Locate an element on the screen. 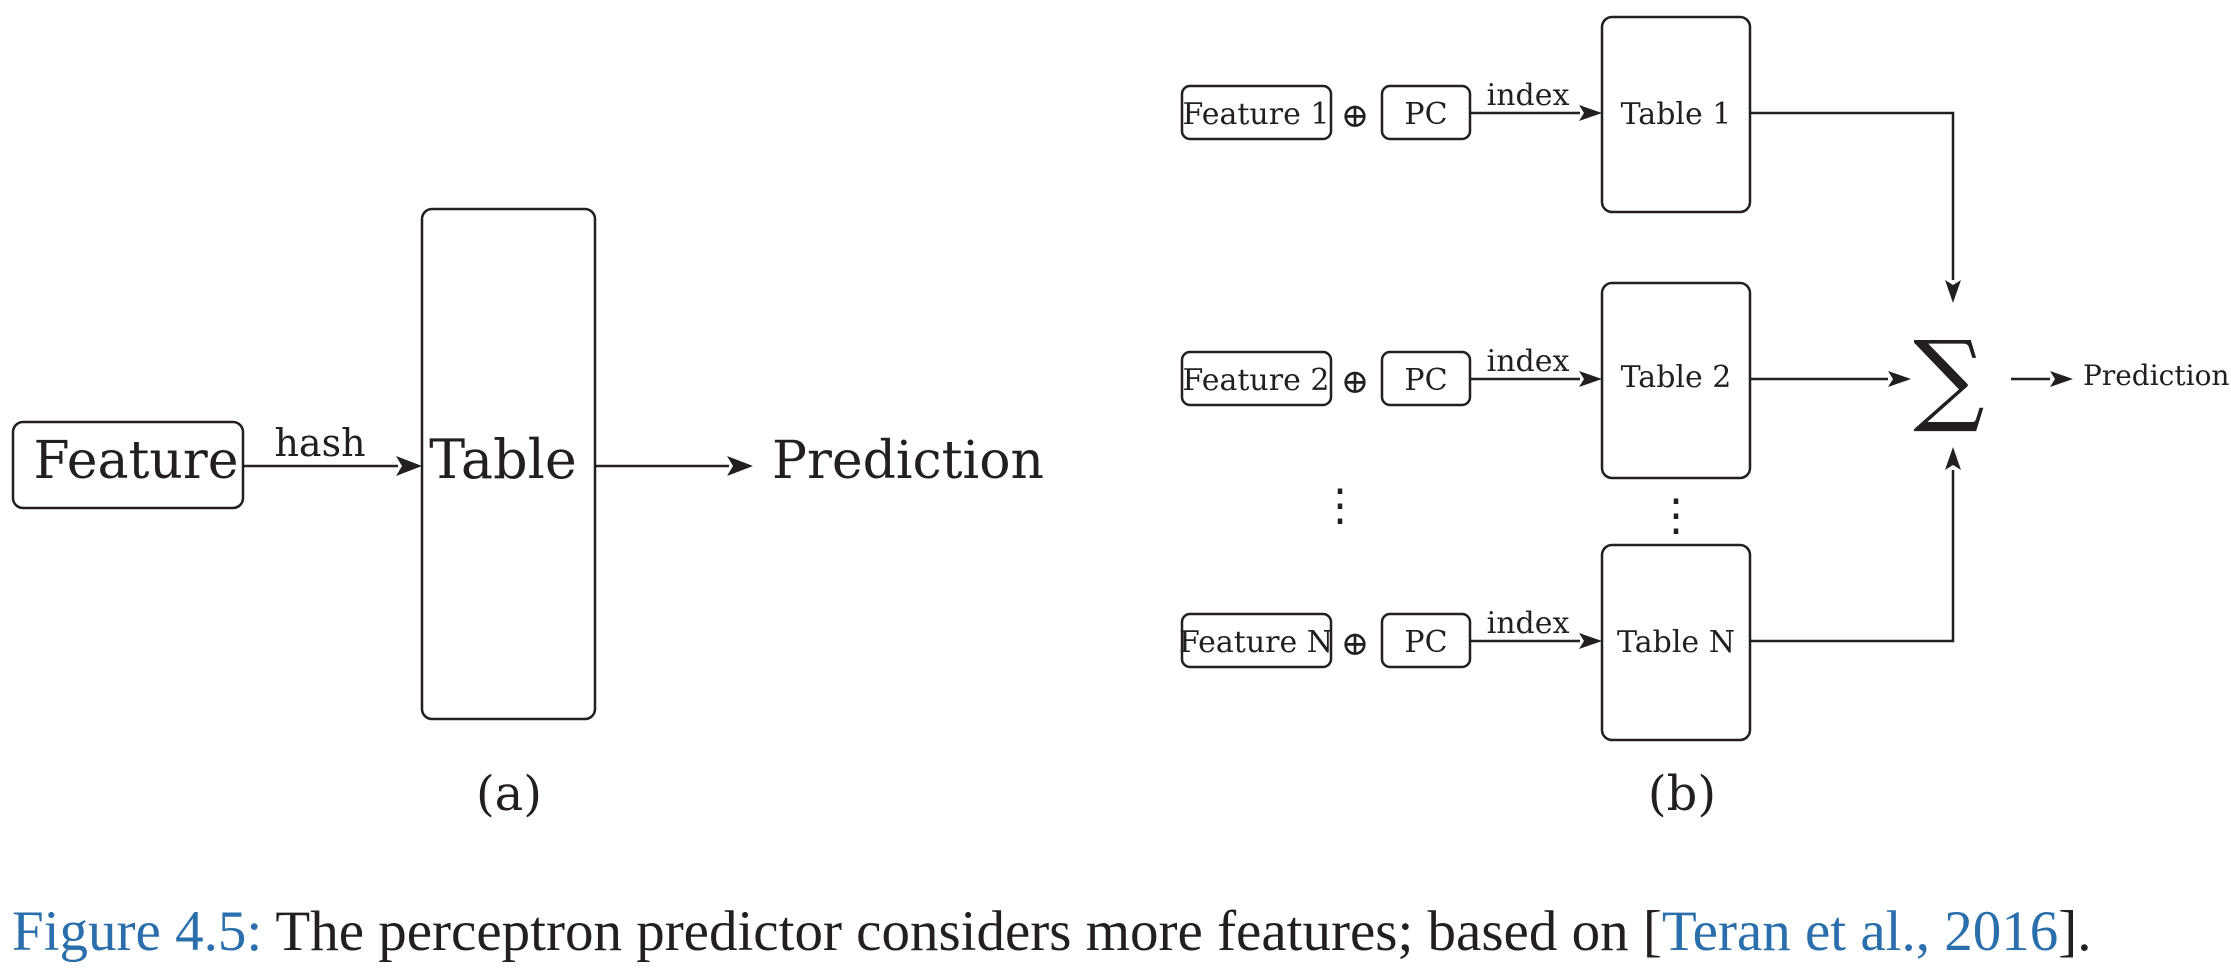 This screenshot has width=2231, height=980. table-2-label: Table 2 is located at coordinates (1676, 377).